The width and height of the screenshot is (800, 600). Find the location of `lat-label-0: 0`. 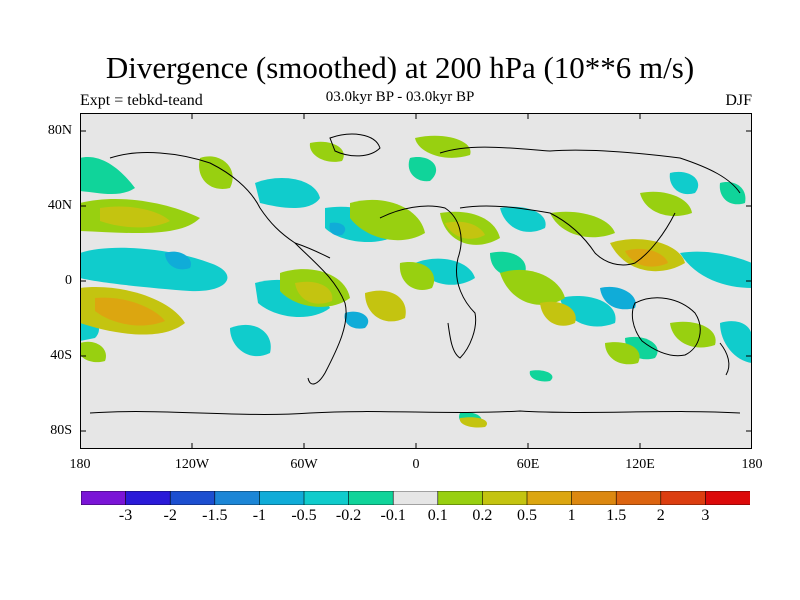

lat-label-0: 0 is located at coordinates (68, 280).